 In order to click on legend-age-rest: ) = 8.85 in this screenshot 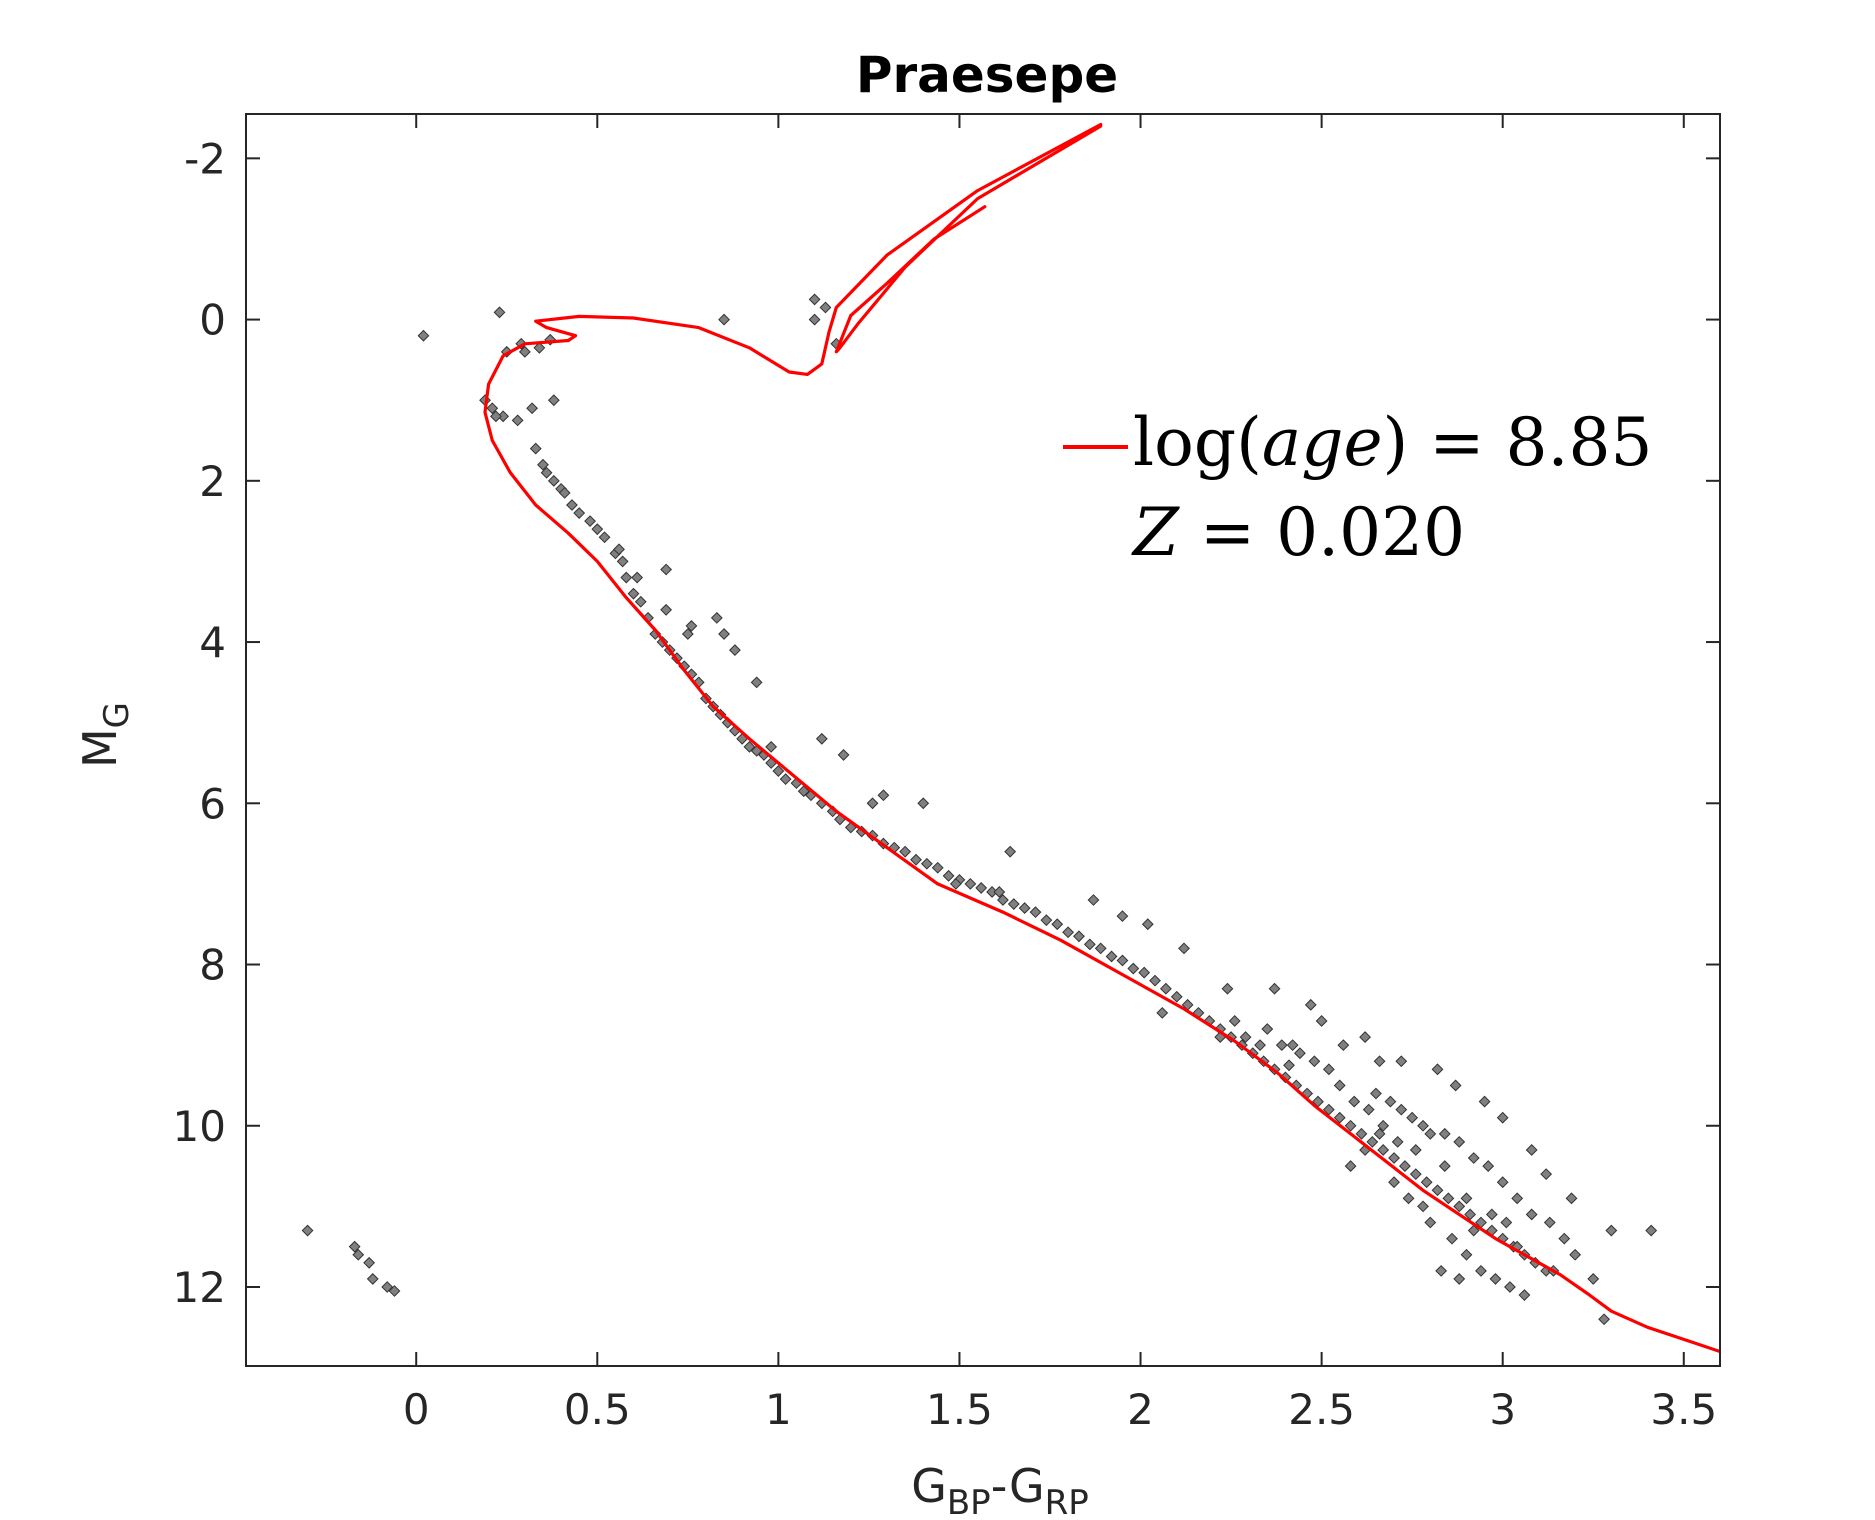, I will do `click(1518, 442)`.